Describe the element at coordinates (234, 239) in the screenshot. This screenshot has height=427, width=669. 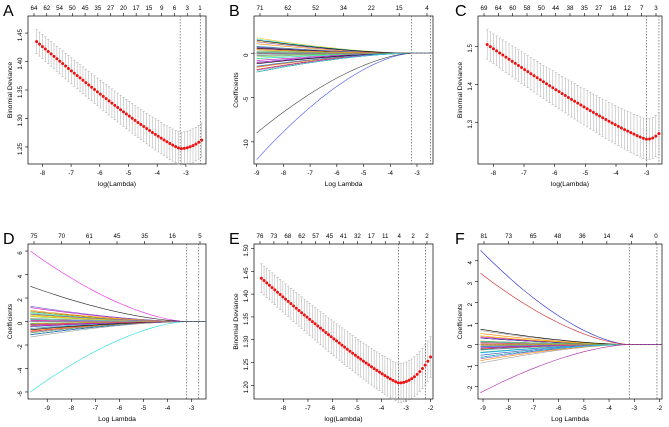
I see `panel-label: E` at that location.